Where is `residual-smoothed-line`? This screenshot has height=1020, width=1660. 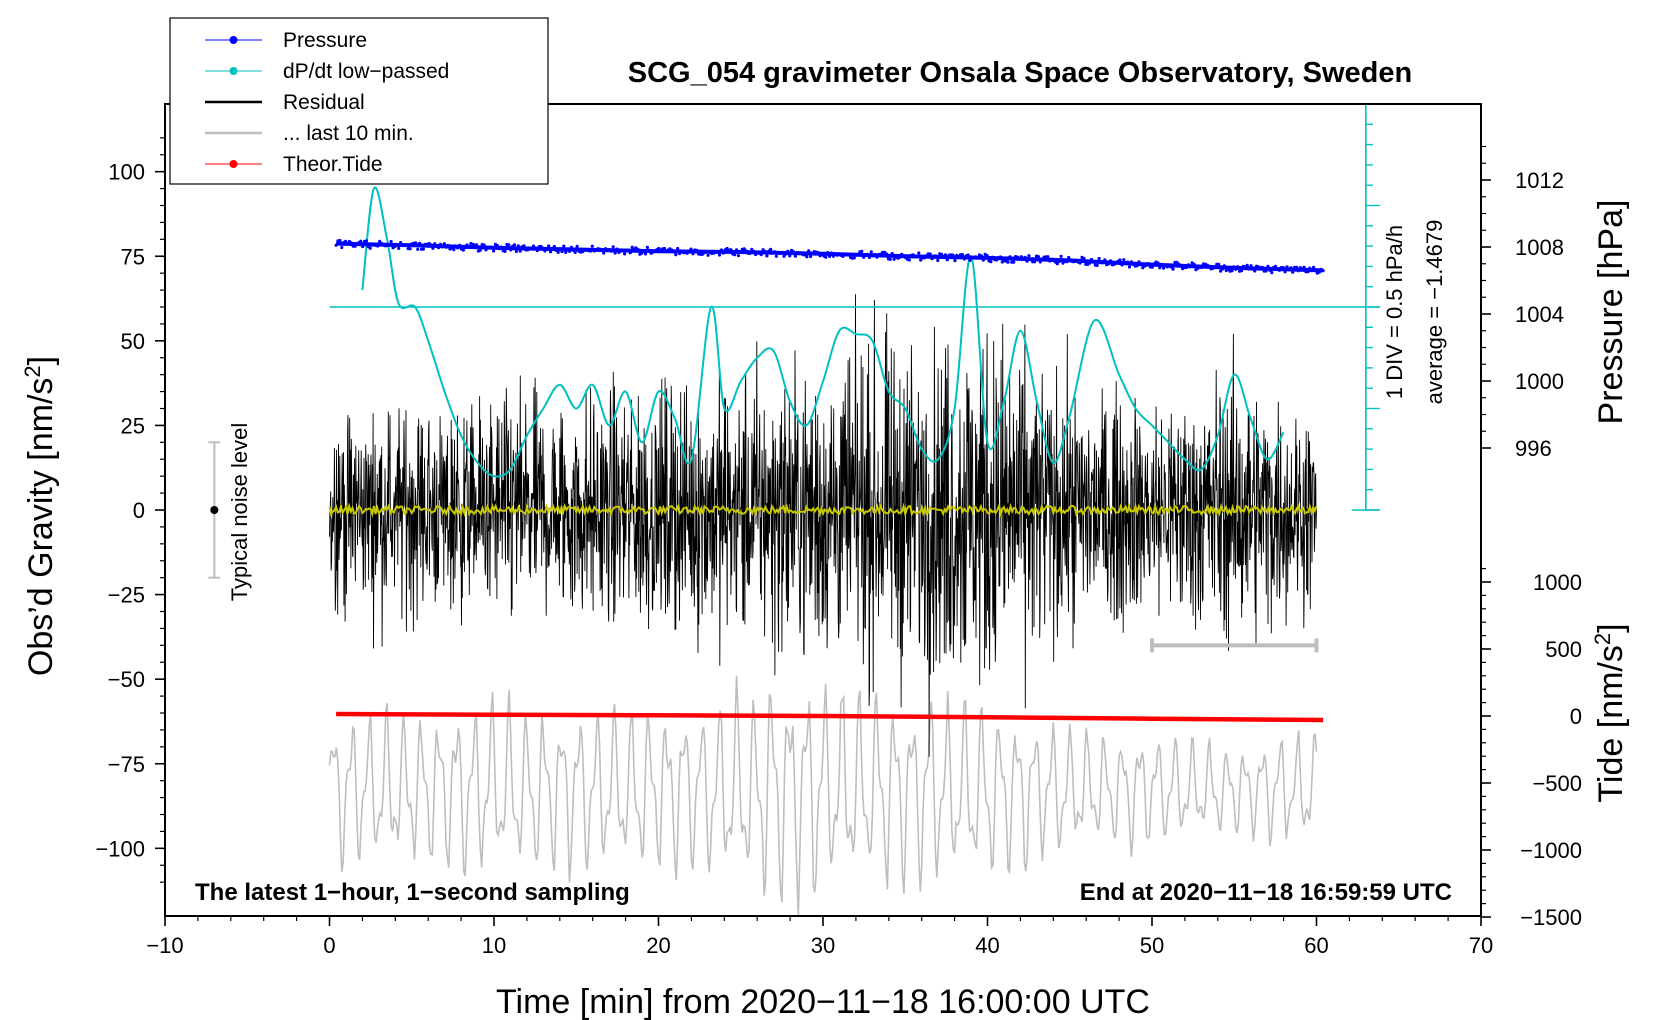 residual-smoothed-line is located at coordinates (823, 510).